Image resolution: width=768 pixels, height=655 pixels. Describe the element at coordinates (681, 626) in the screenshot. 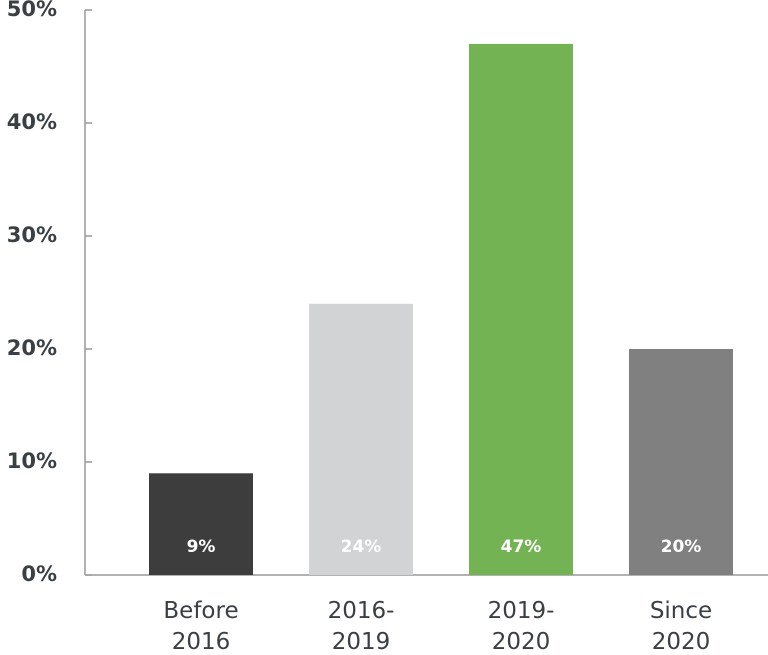

I see `x-tick-label: Since 2020` at that location.